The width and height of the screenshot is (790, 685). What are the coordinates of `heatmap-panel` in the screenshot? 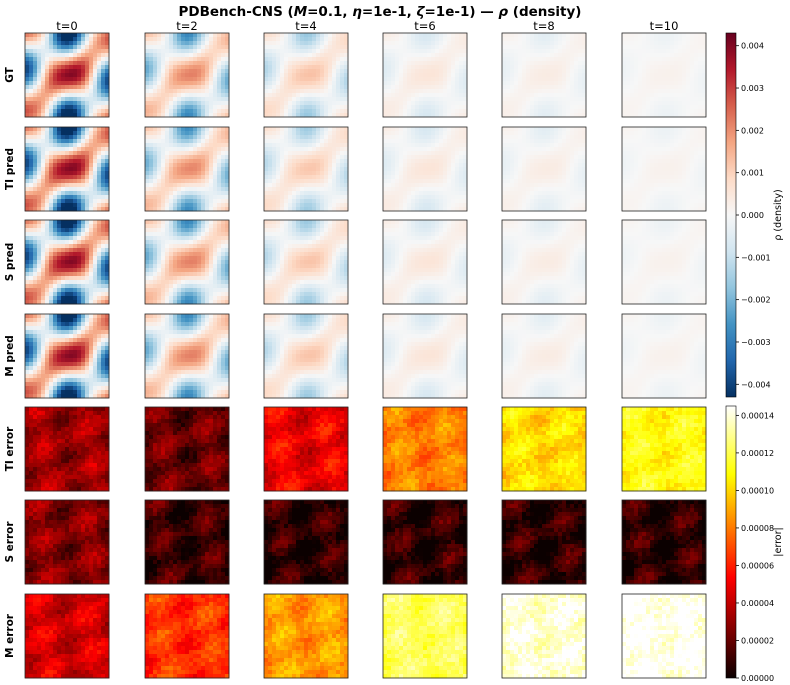 It's located at (306, 75).